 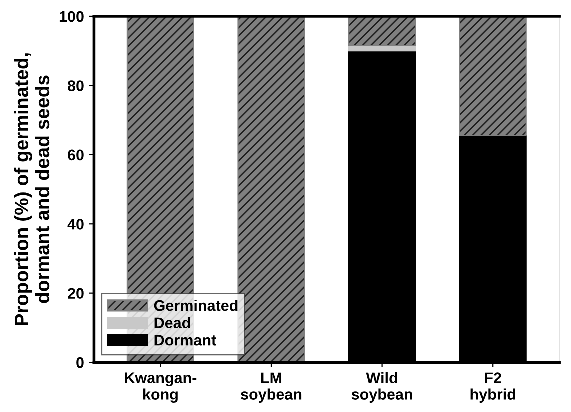 What do you see at coordinates (382, 387) in the screenshot?
I see `x-tick-label: Wild soybean` at bounding box center [382, 387].